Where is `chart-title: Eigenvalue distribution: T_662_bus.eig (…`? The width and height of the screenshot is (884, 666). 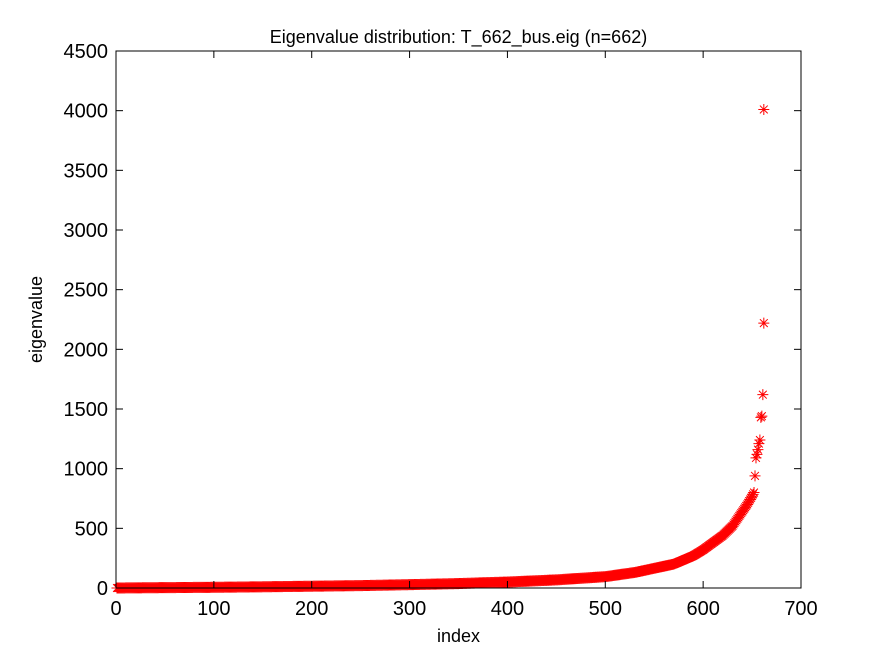 chart-title: Eigenvalue distribution: T_662_bus.eig (… is located at coordinates (458, 37).